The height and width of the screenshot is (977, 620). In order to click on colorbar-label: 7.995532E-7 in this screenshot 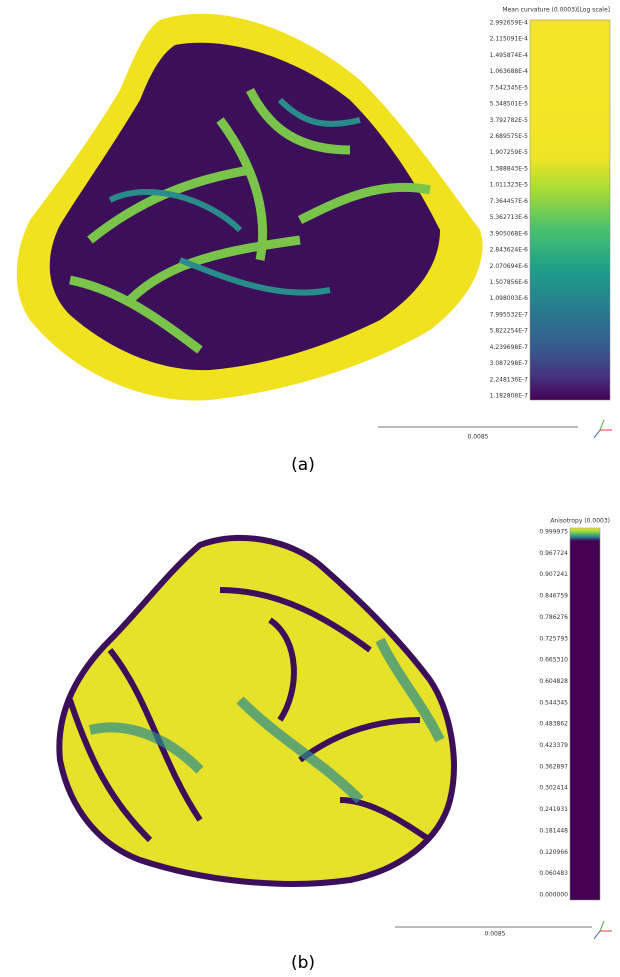, I will do `click(509, 314)`.